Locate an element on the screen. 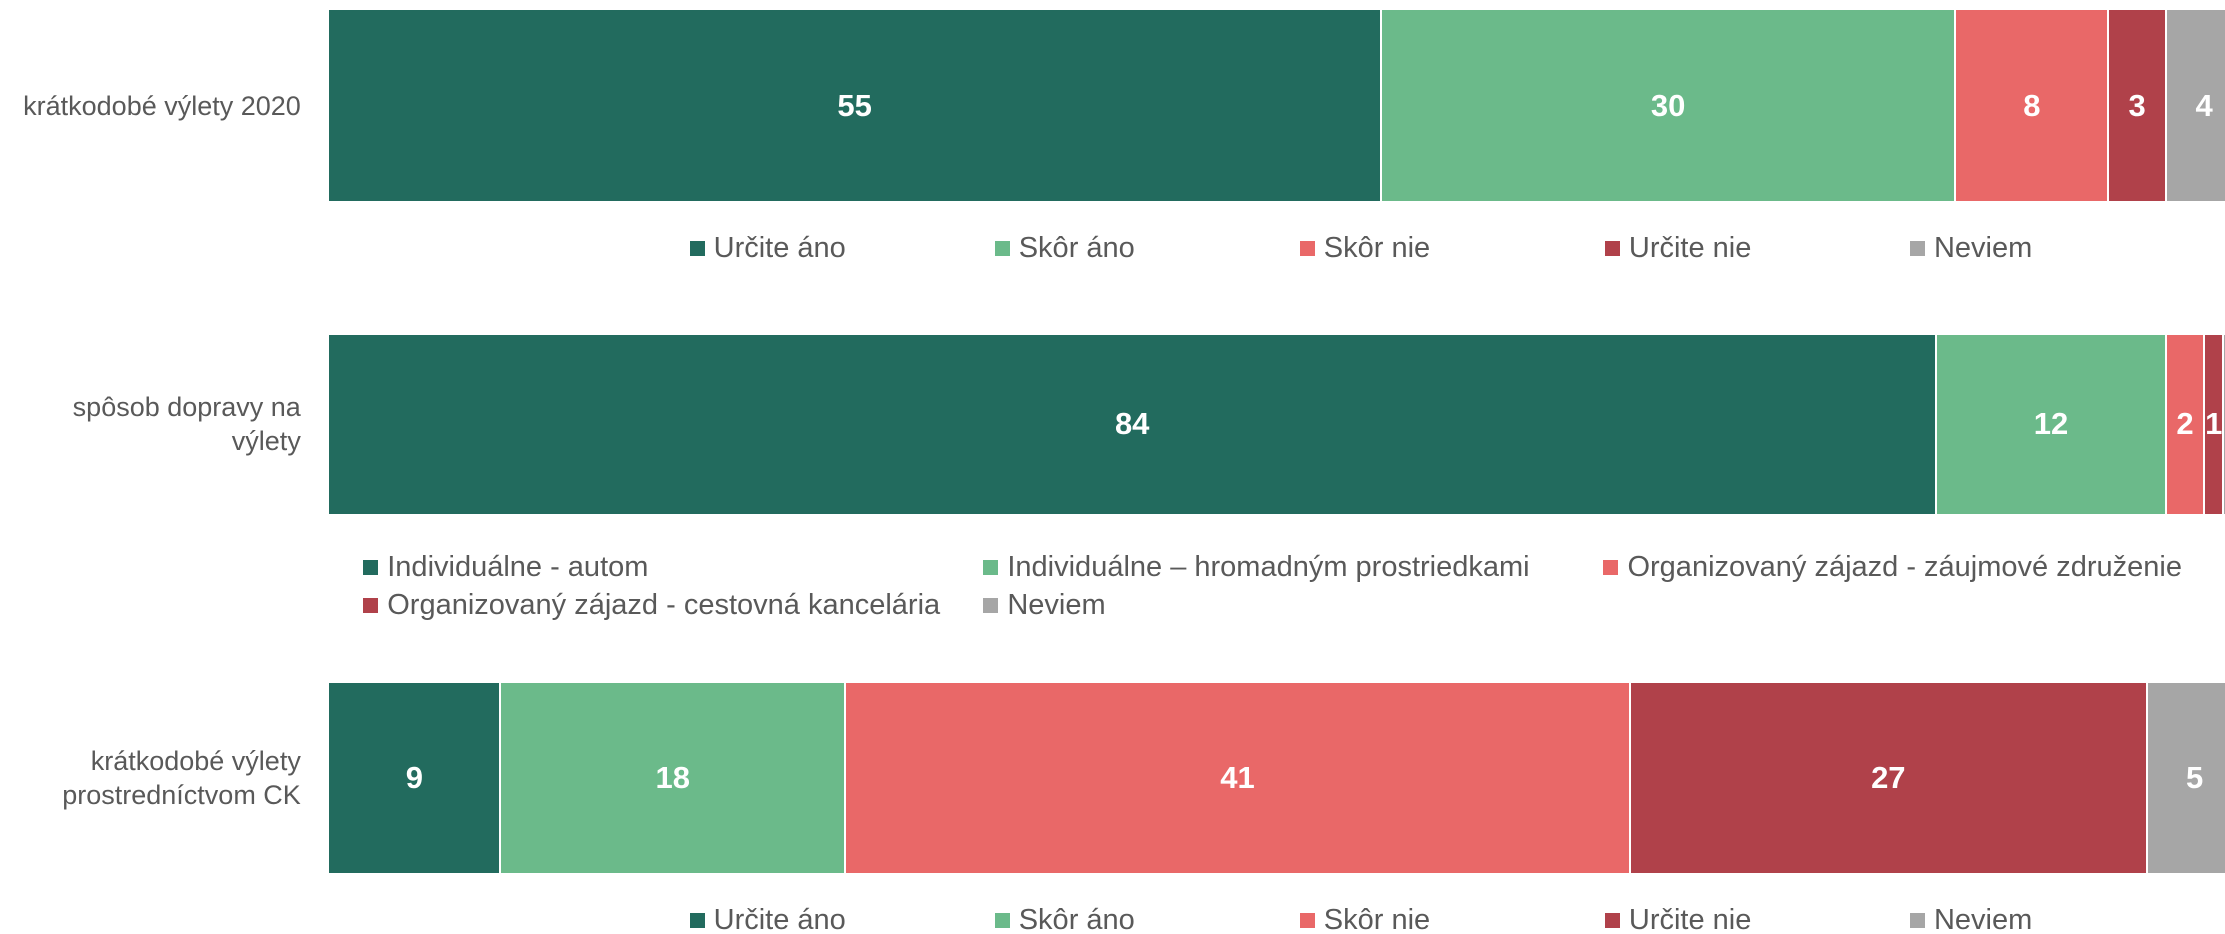  data-label: 30 is located at coordinates (1668, 105).